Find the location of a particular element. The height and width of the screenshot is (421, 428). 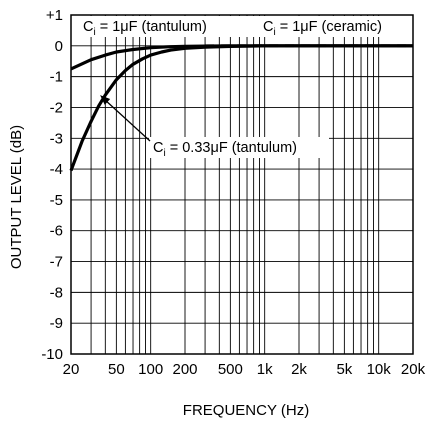

x-tick-label: 50 is located at coordinates (116, 369).